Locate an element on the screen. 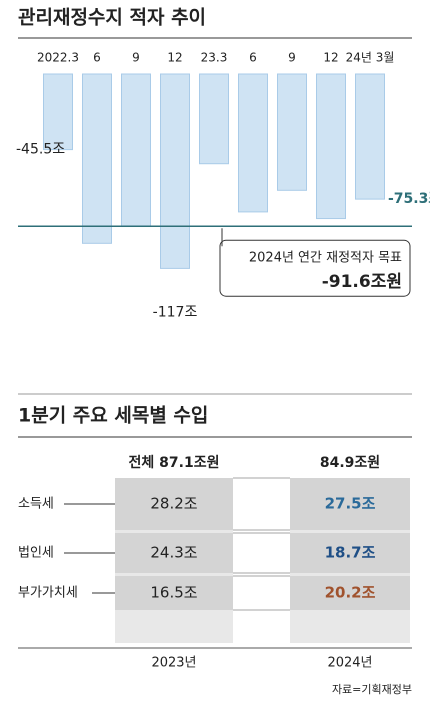 This screenshot has height=703, width=430. value-label: 28.2조 is located at coordinates (173, 504).